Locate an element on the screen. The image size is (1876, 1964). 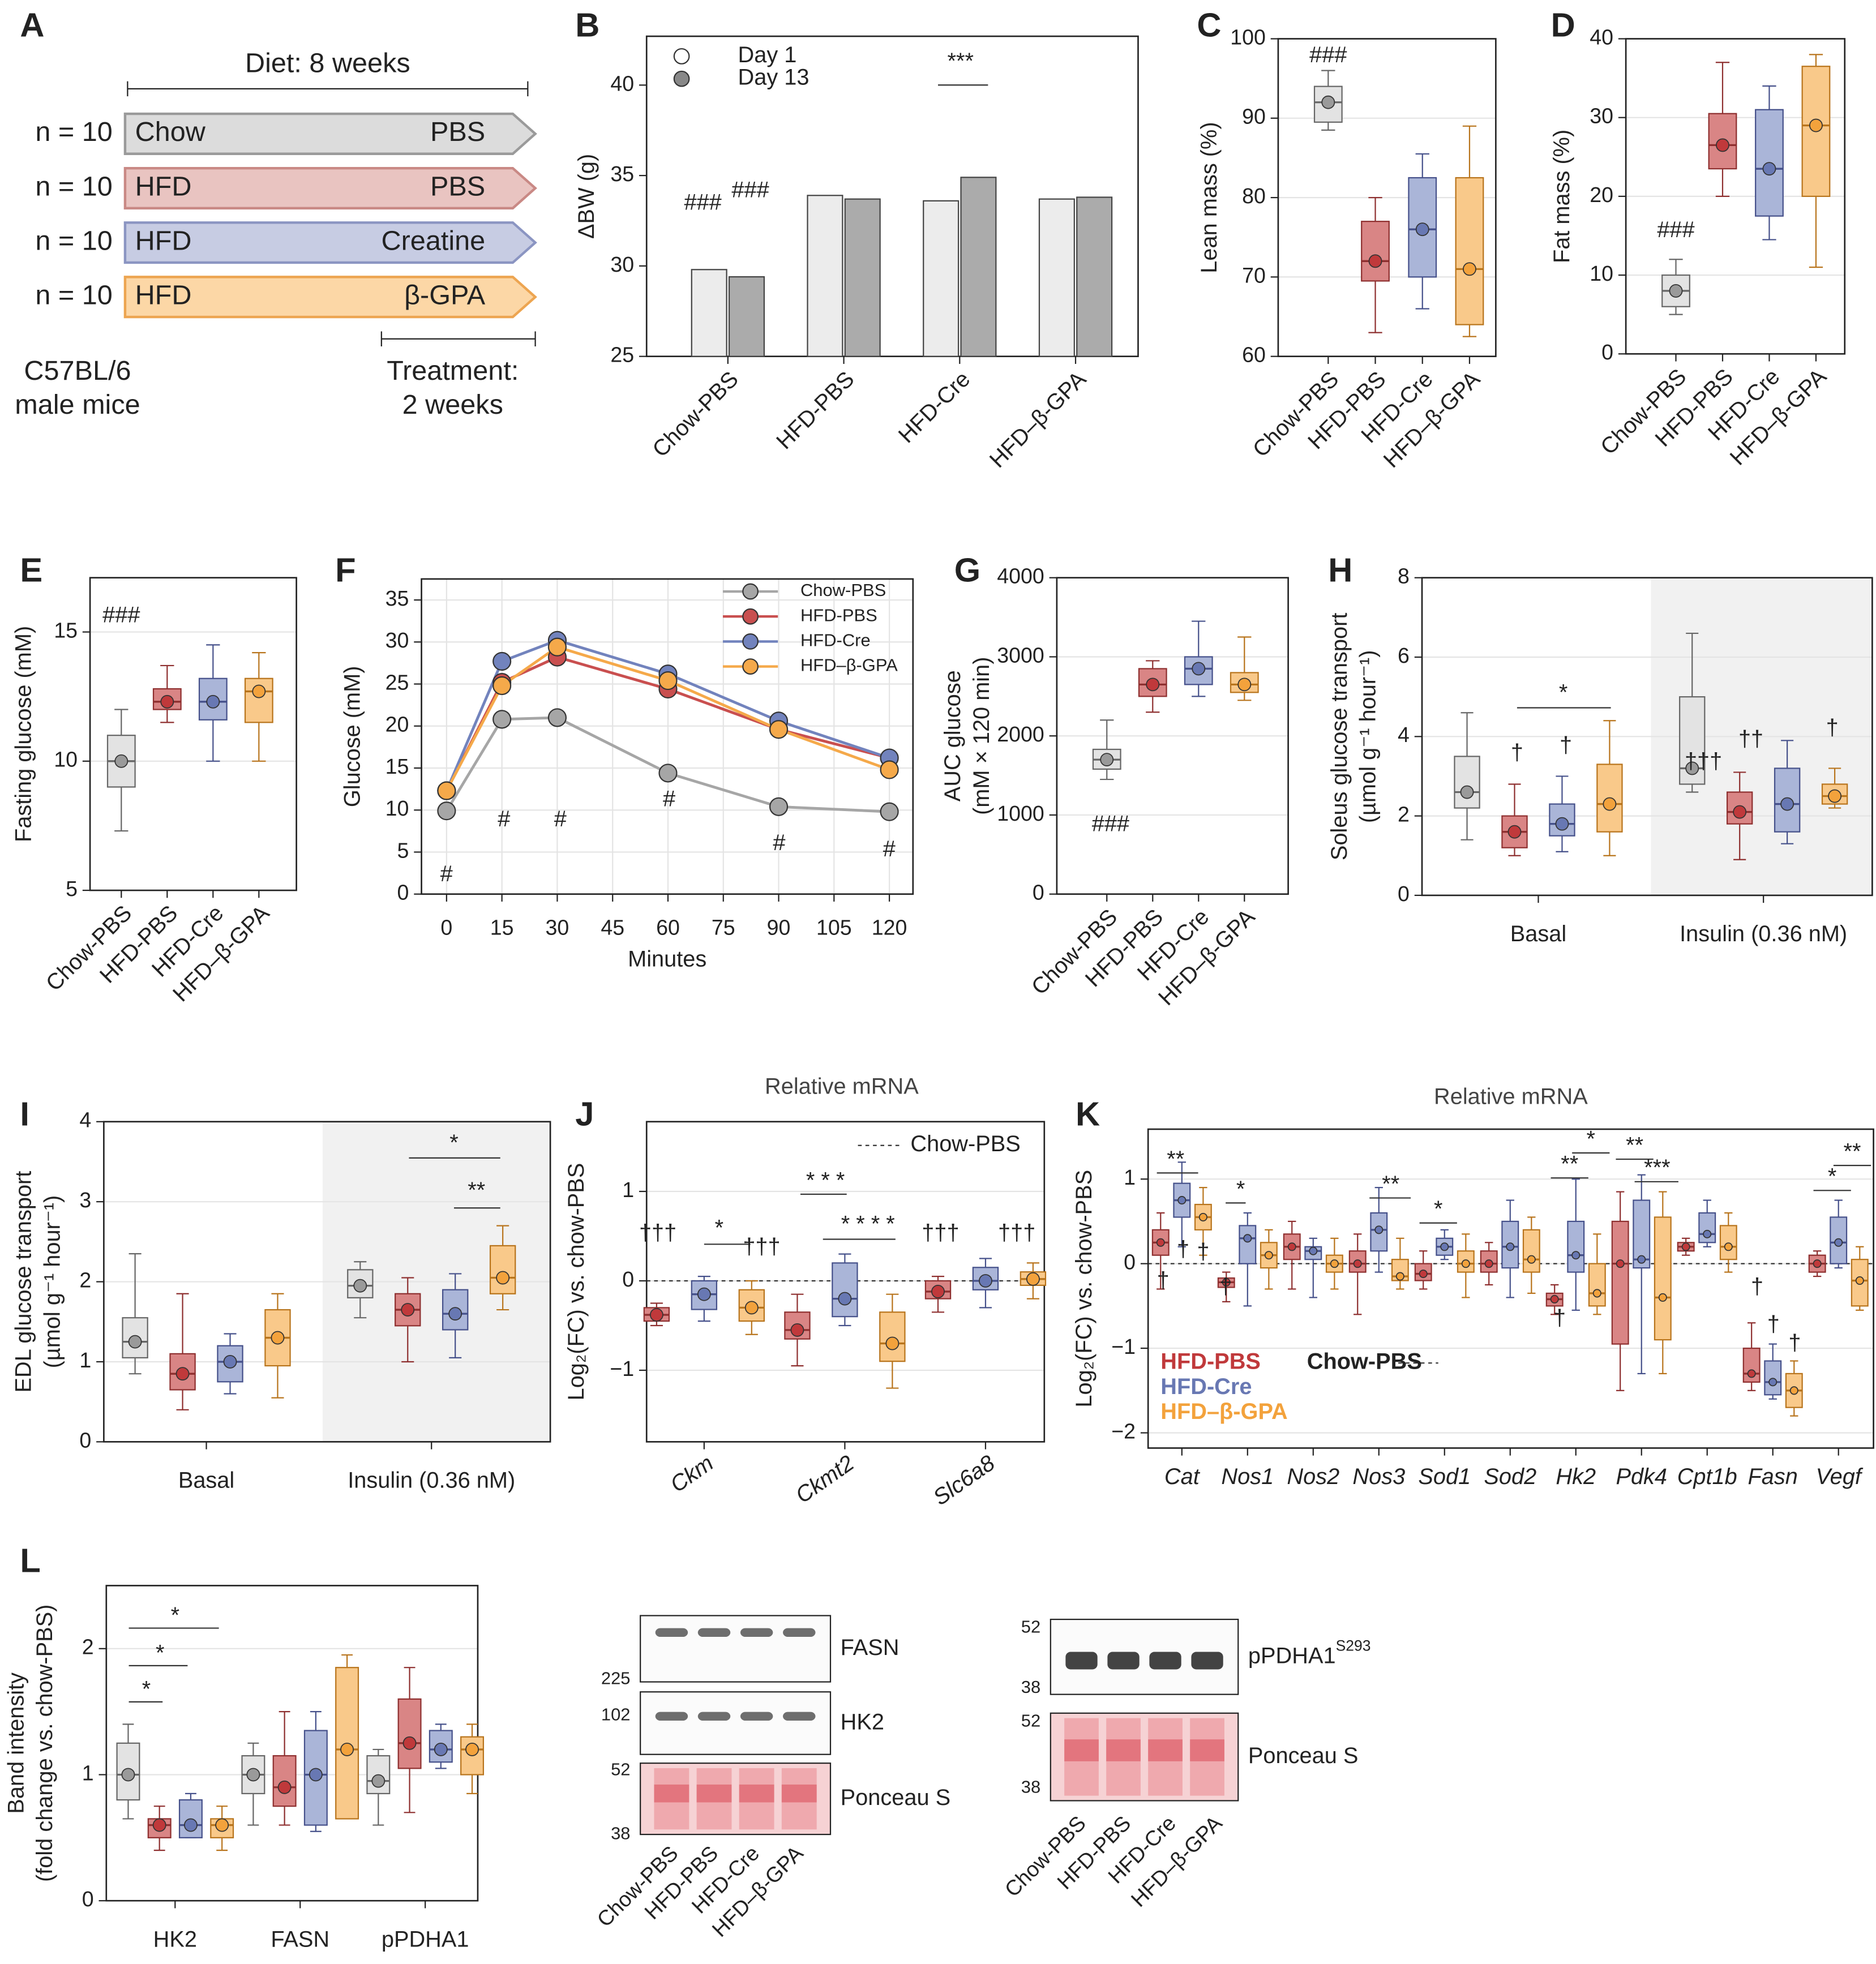
x-tick-label: 75 is located at coordinates (723, 927).